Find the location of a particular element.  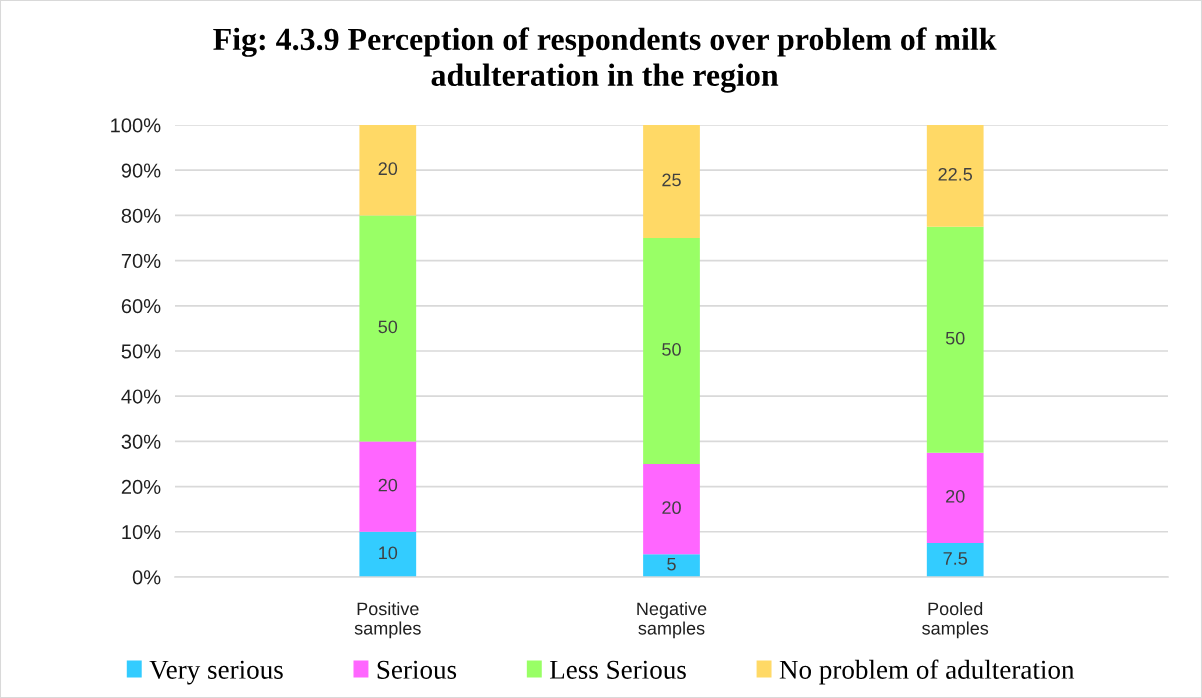

y-tick-label: 20% is located at coordinates (141, 487).